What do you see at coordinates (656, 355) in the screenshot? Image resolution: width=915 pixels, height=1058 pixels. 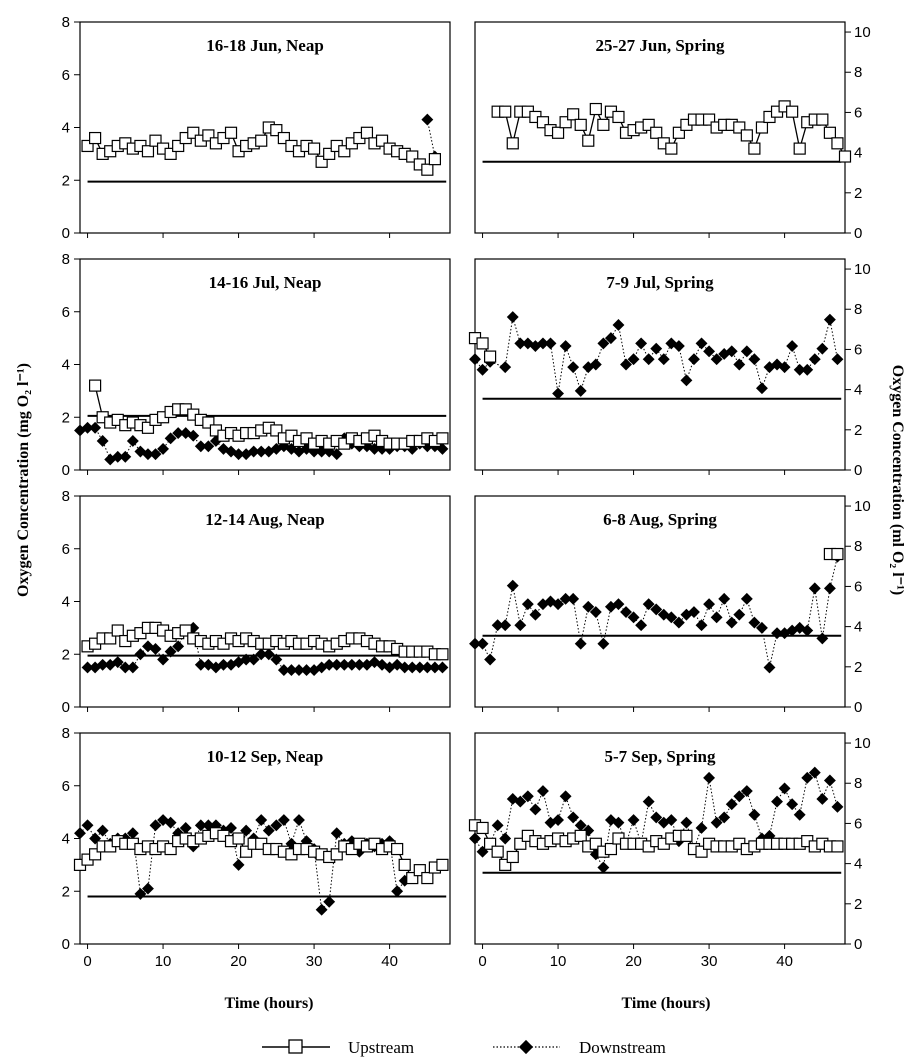 I see `downstream-line` at bounding box center [656, 355].